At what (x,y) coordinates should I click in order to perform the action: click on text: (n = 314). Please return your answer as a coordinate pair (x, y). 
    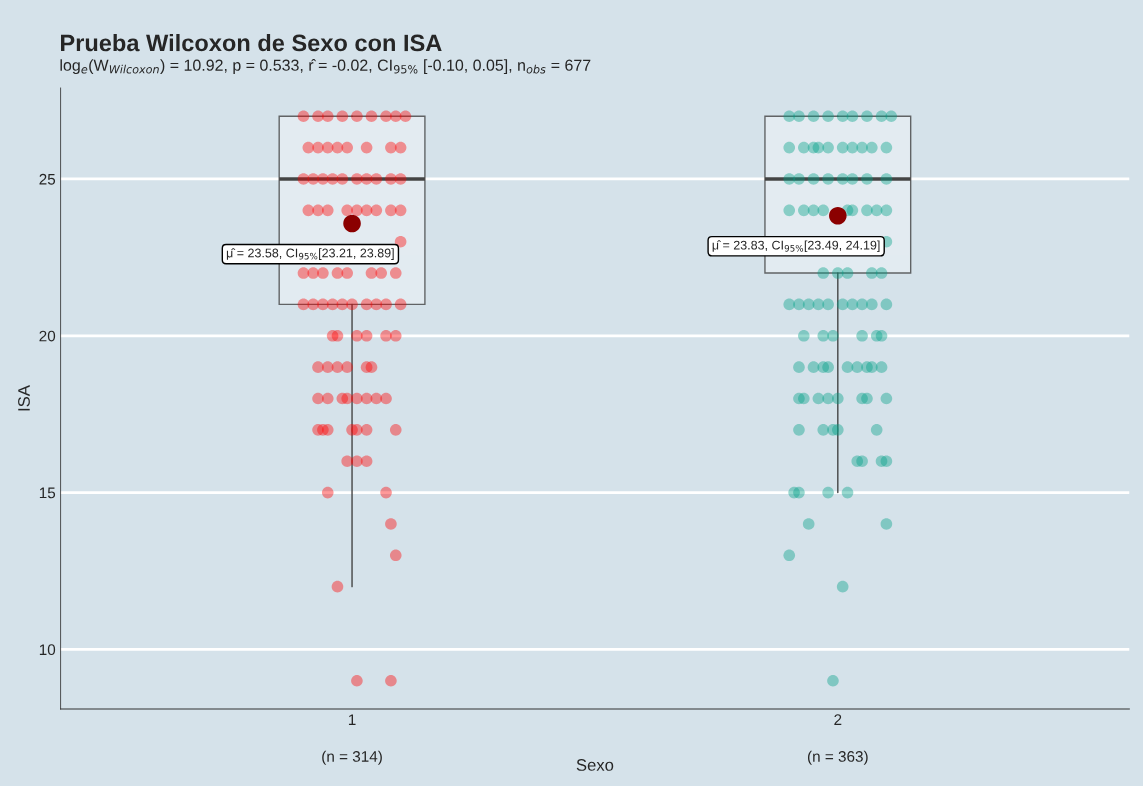
    Looking at the image, I should click on (352, 757).